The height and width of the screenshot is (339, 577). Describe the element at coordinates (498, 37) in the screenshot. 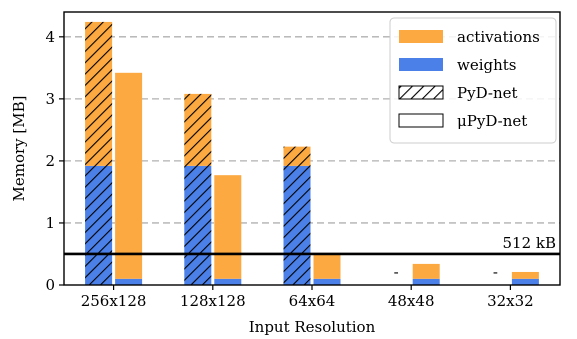

I see `legend-label-activations: activations` at that location.